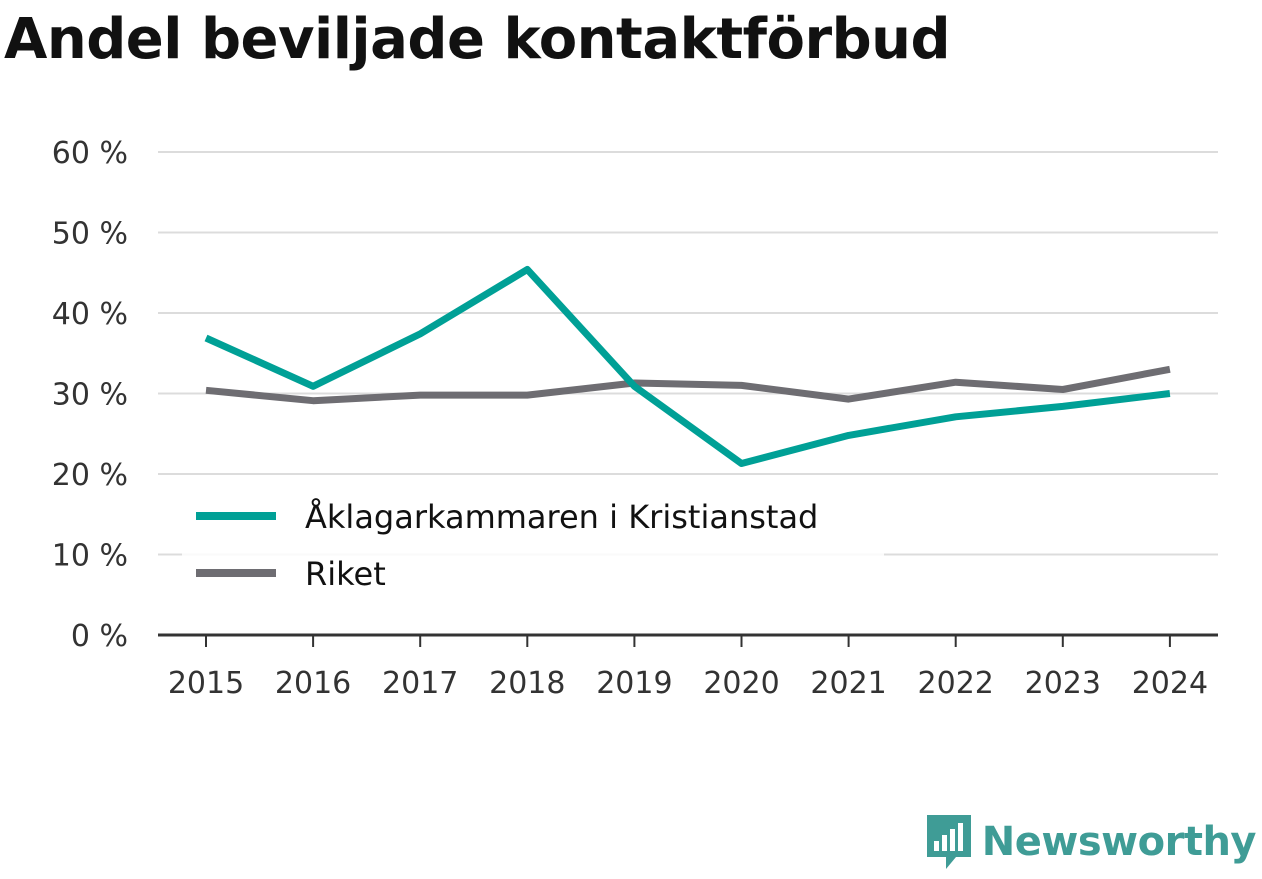 This screenshot has width=1262, height=879. What do you see at coordinates (948, 842) in the screenshot?
I see `bar-chart-speech-bubble-icon` at bounding box center [948, 842].